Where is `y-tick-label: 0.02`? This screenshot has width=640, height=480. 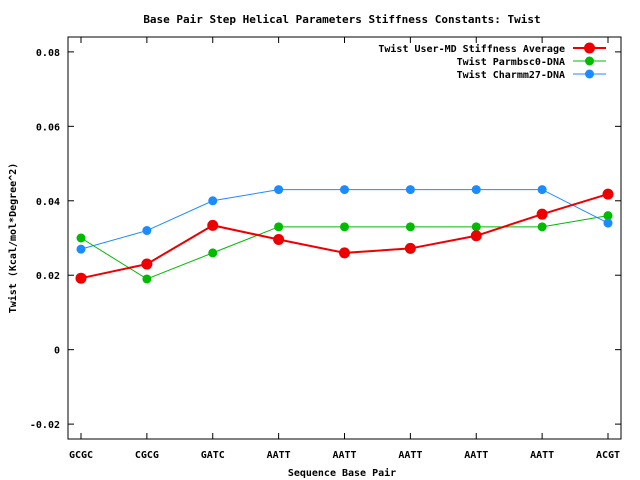
y-tick-label: 0.02 is located at coordinates (48, 276).